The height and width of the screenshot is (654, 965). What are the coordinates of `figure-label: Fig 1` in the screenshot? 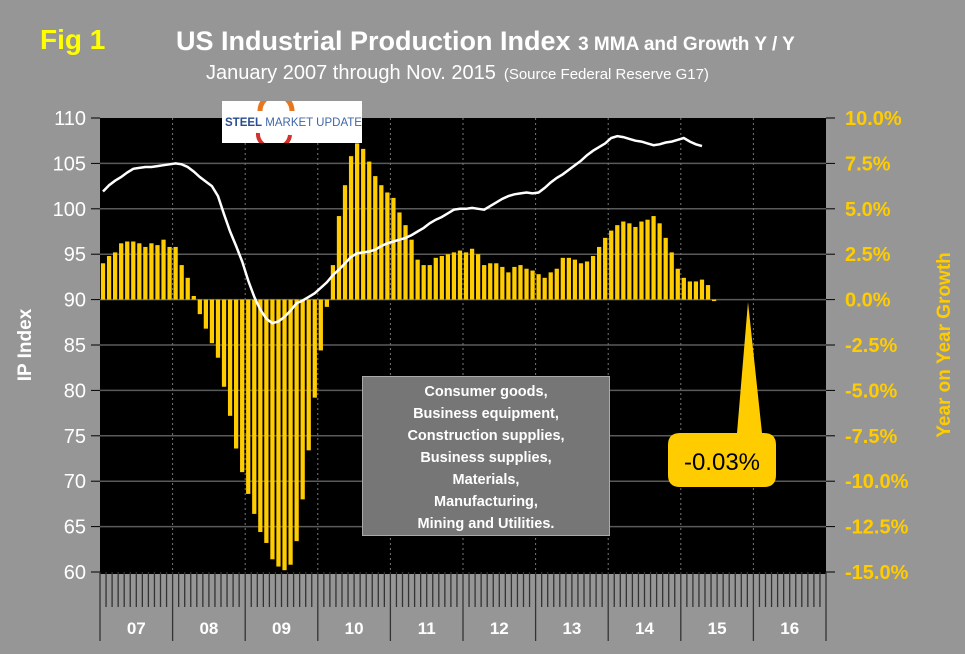 It's located at (73, 39).